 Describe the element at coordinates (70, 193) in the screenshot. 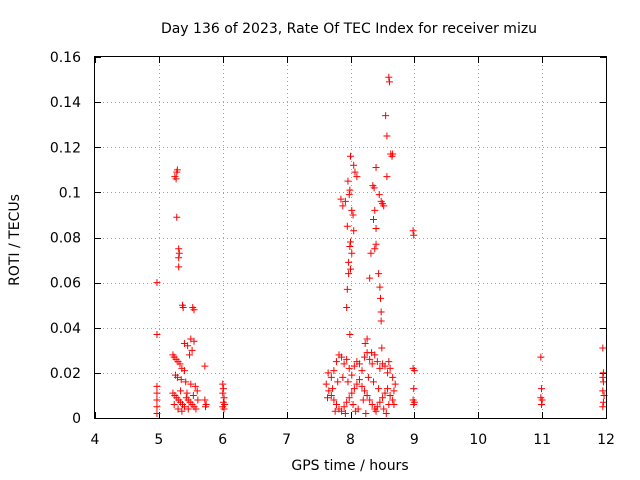

I see `y-tick-label: 0.1` at that location.